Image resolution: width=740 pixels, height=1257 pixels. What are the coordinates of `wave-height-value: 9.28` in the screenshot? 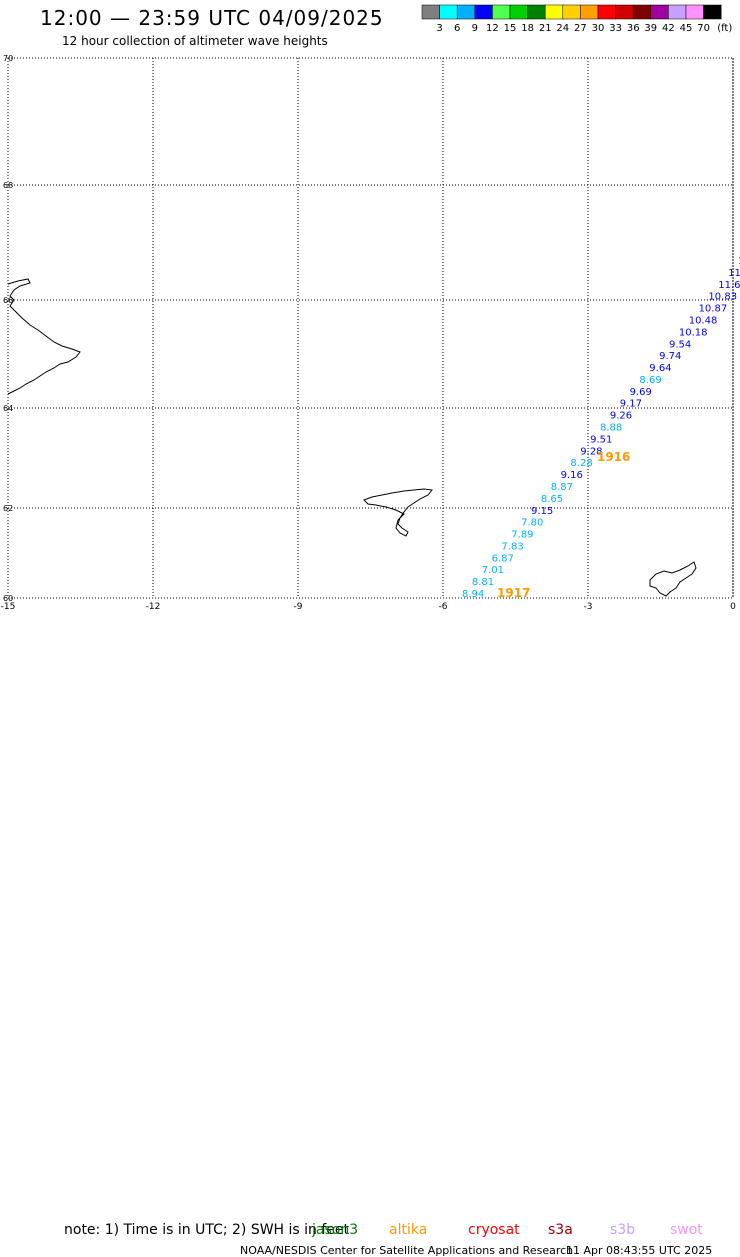 It's located at (591, 451).